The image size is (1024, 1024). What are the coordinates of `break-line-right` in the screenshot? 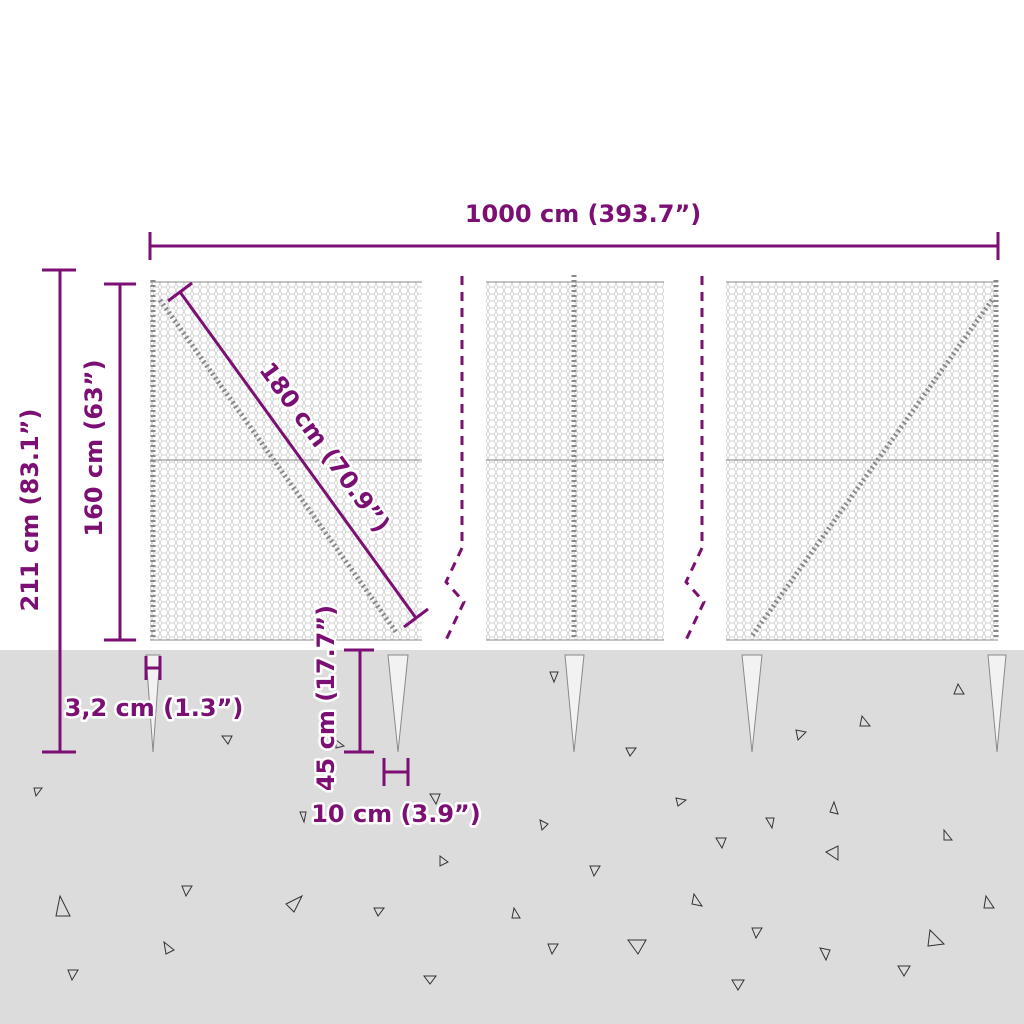 It's located at (695, 458).